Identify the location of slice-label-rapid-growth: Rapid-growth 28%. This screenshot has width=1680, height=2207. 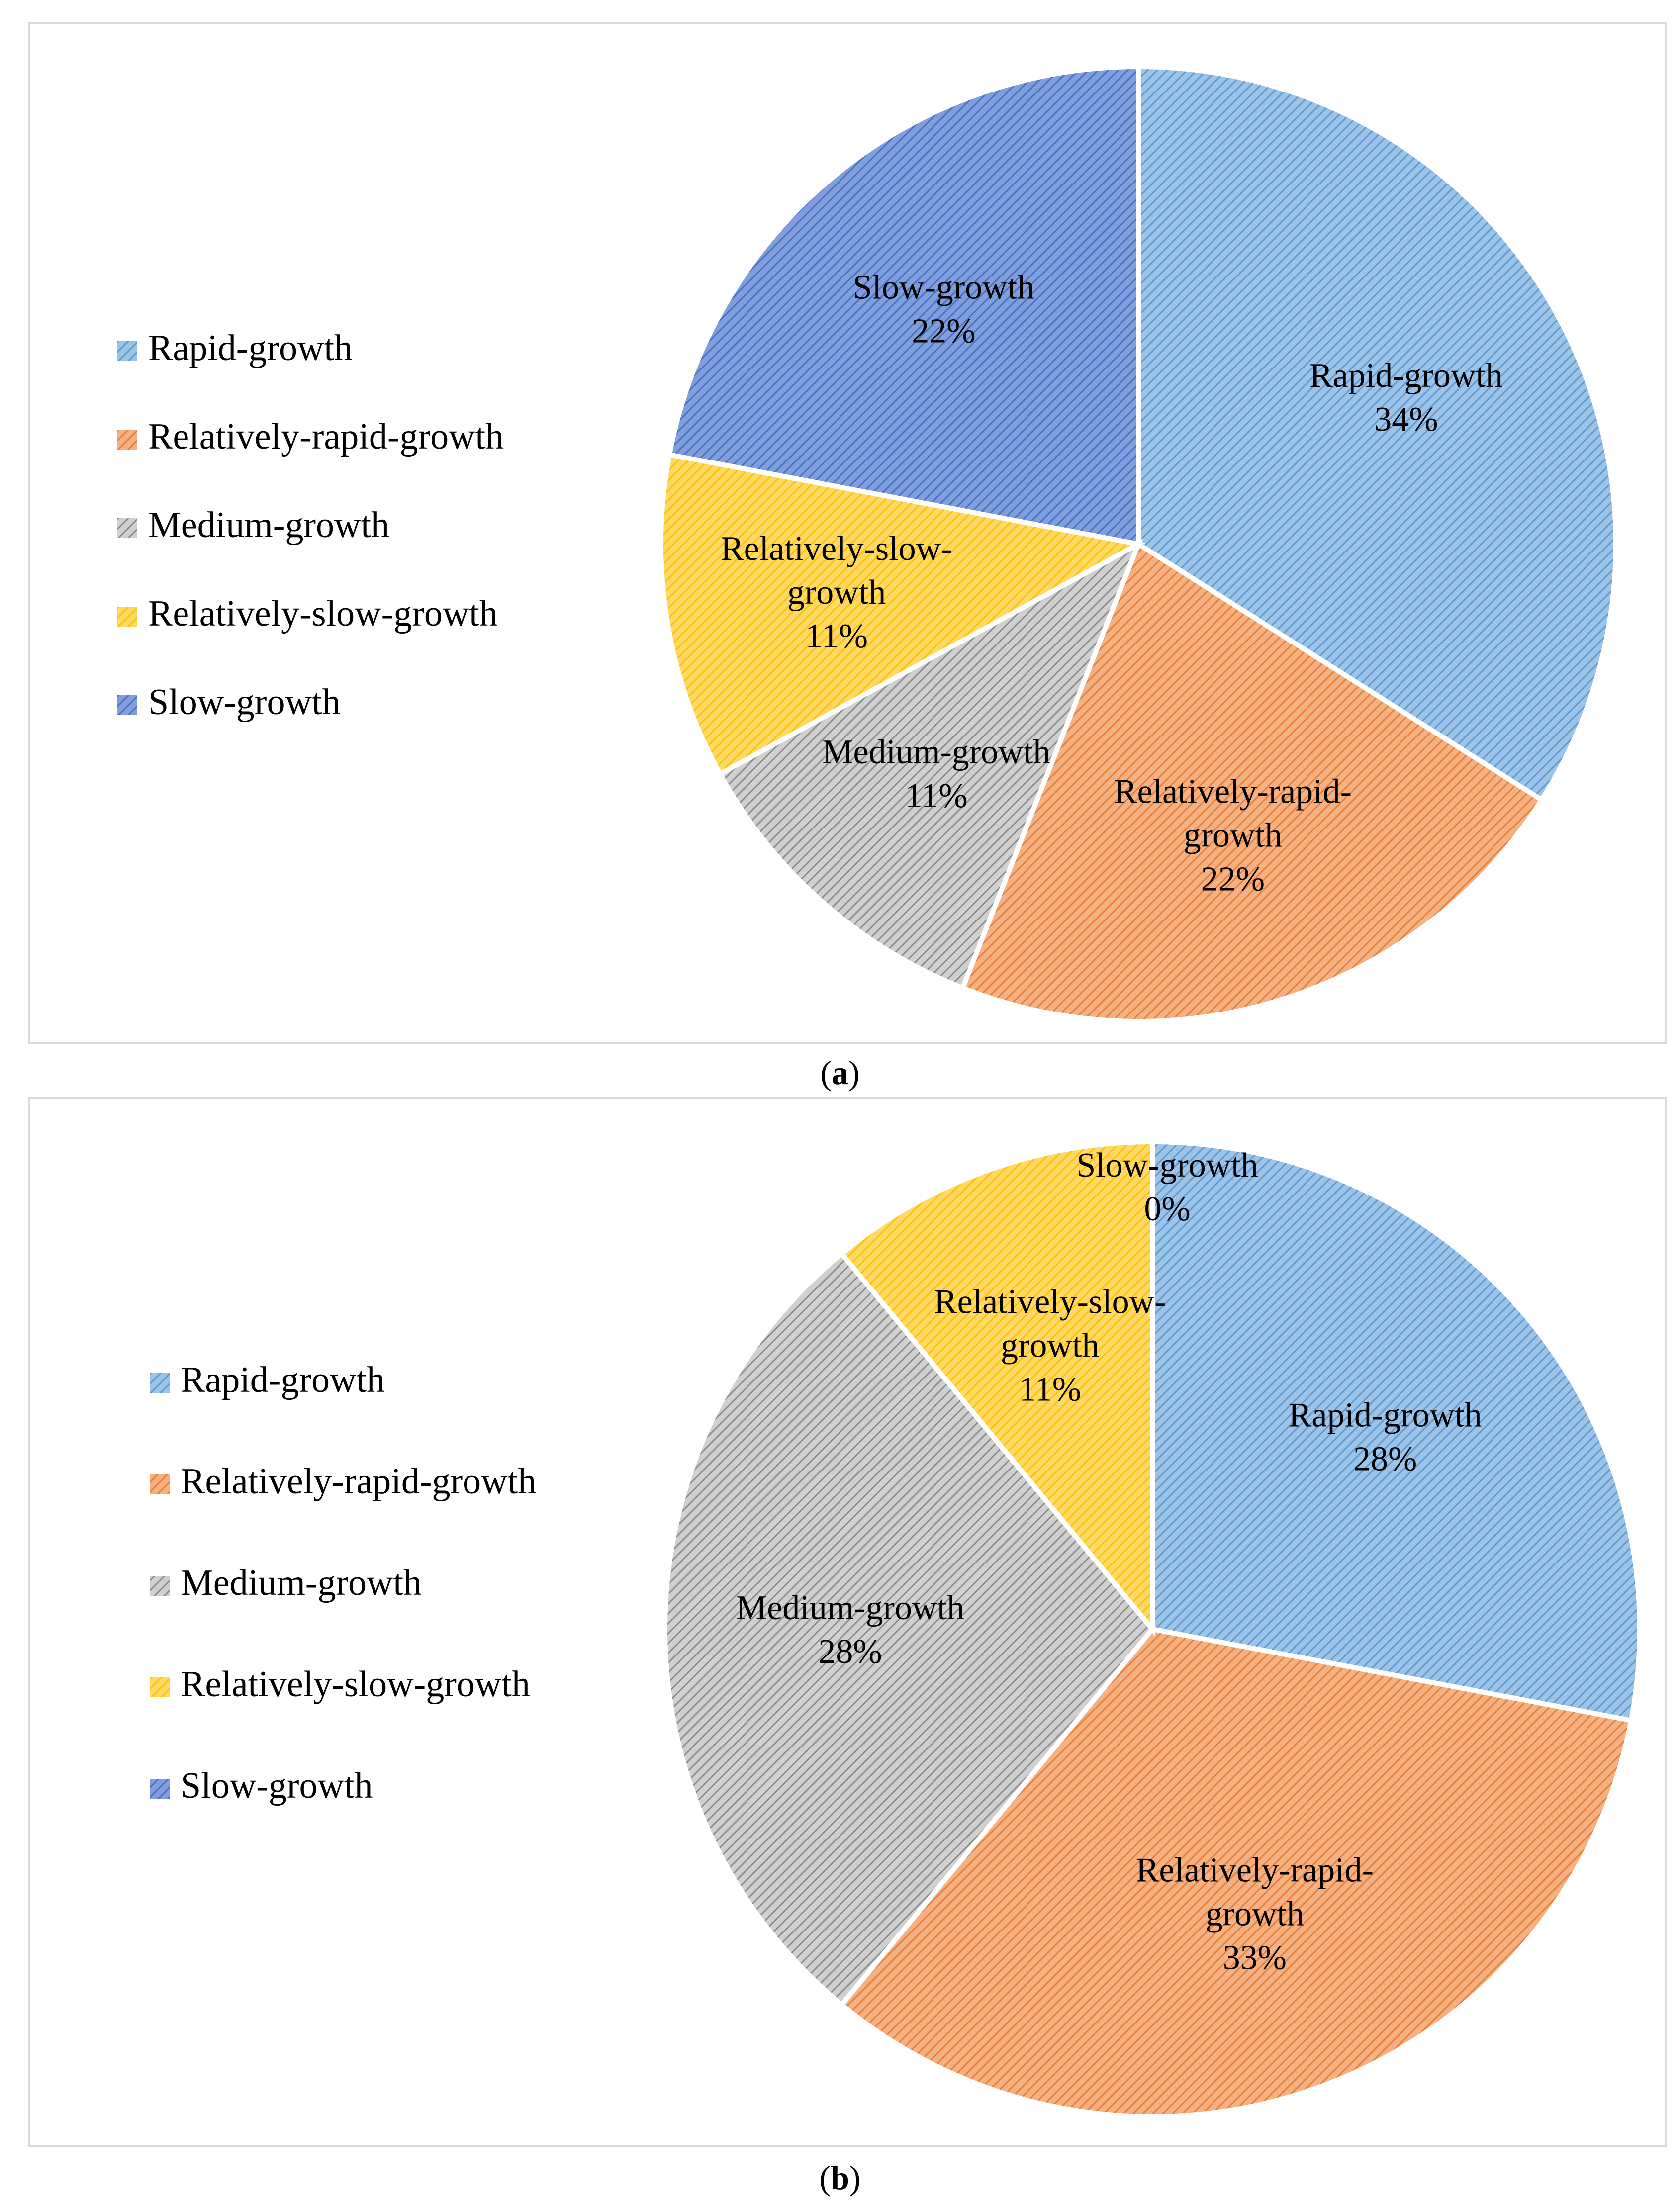
(1385, 1437).